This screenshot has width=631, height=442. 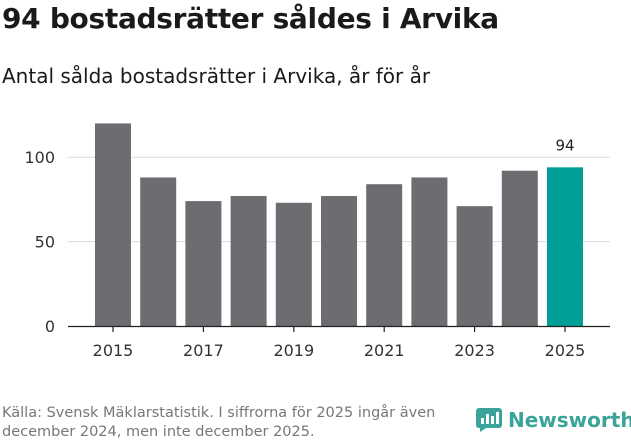 What do you see at coordinates (565, 350) in the screenshot?
I see `x-tick-label: 2025` at bounding box center [565, 350].